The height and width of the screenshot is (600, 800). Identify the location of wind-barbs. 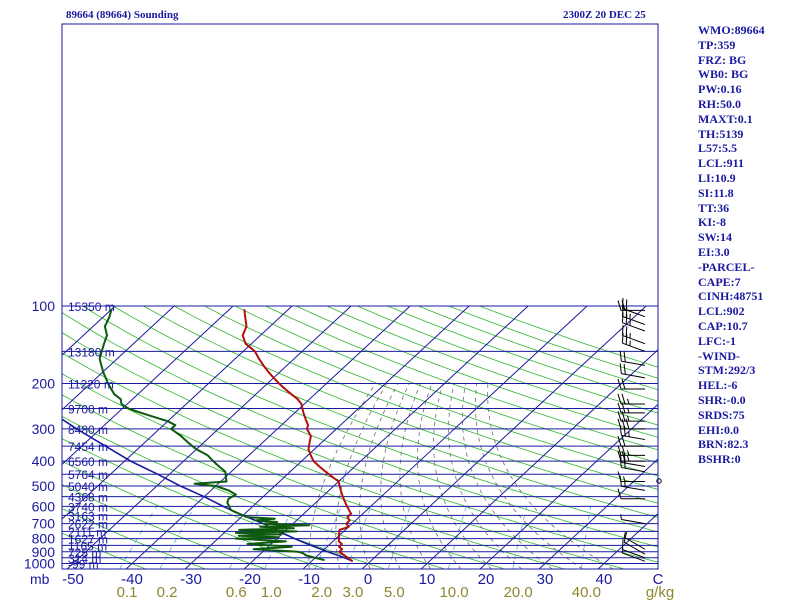
(639, 430).